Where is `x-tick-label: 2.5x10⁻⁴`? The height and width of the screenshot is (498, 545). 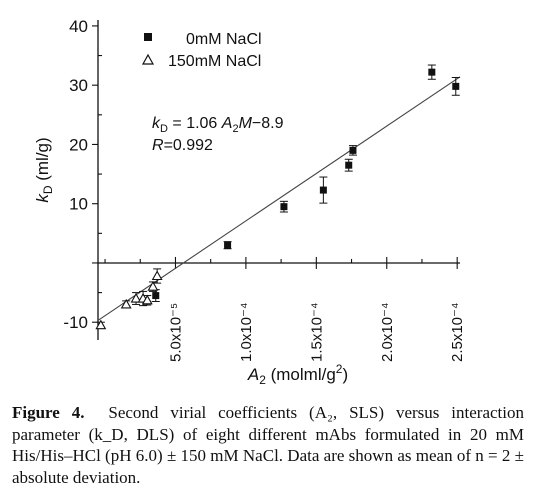
x-tick-label: 2.5x10⁻⁴ is located at coordinates (457, 332).